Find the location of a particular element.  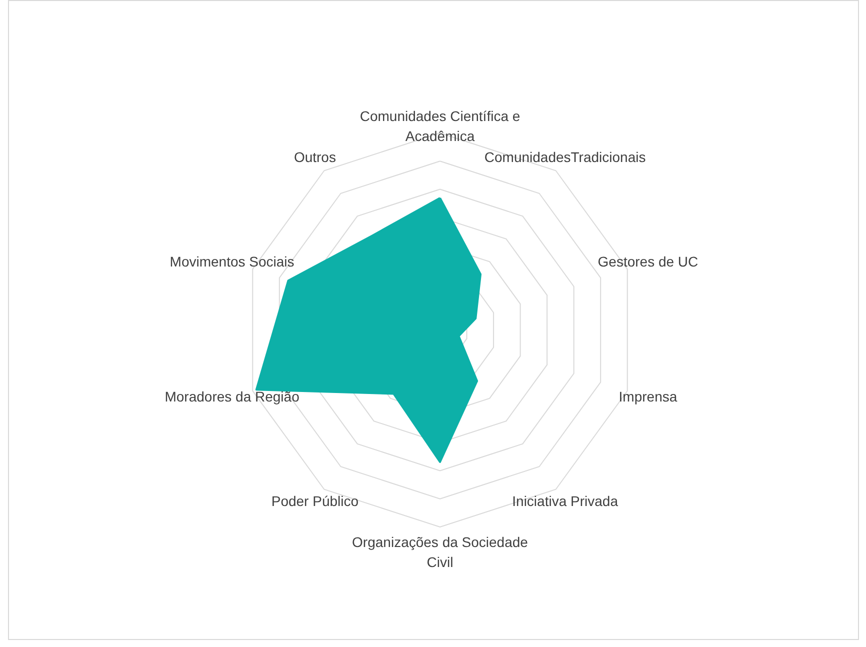

spoke-label: Gestores de UC is located at coordinates (648, 261).